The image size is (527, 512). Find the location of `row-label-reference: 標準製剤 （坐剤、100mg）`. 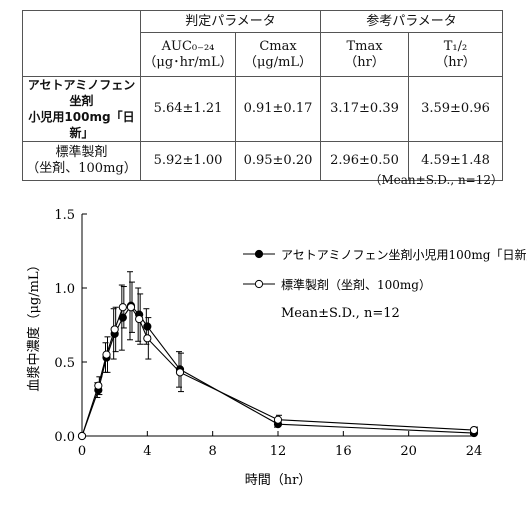

row-label-reference: 標準製剤 （坐剤、100mg） is located at coordinates (81, 161).